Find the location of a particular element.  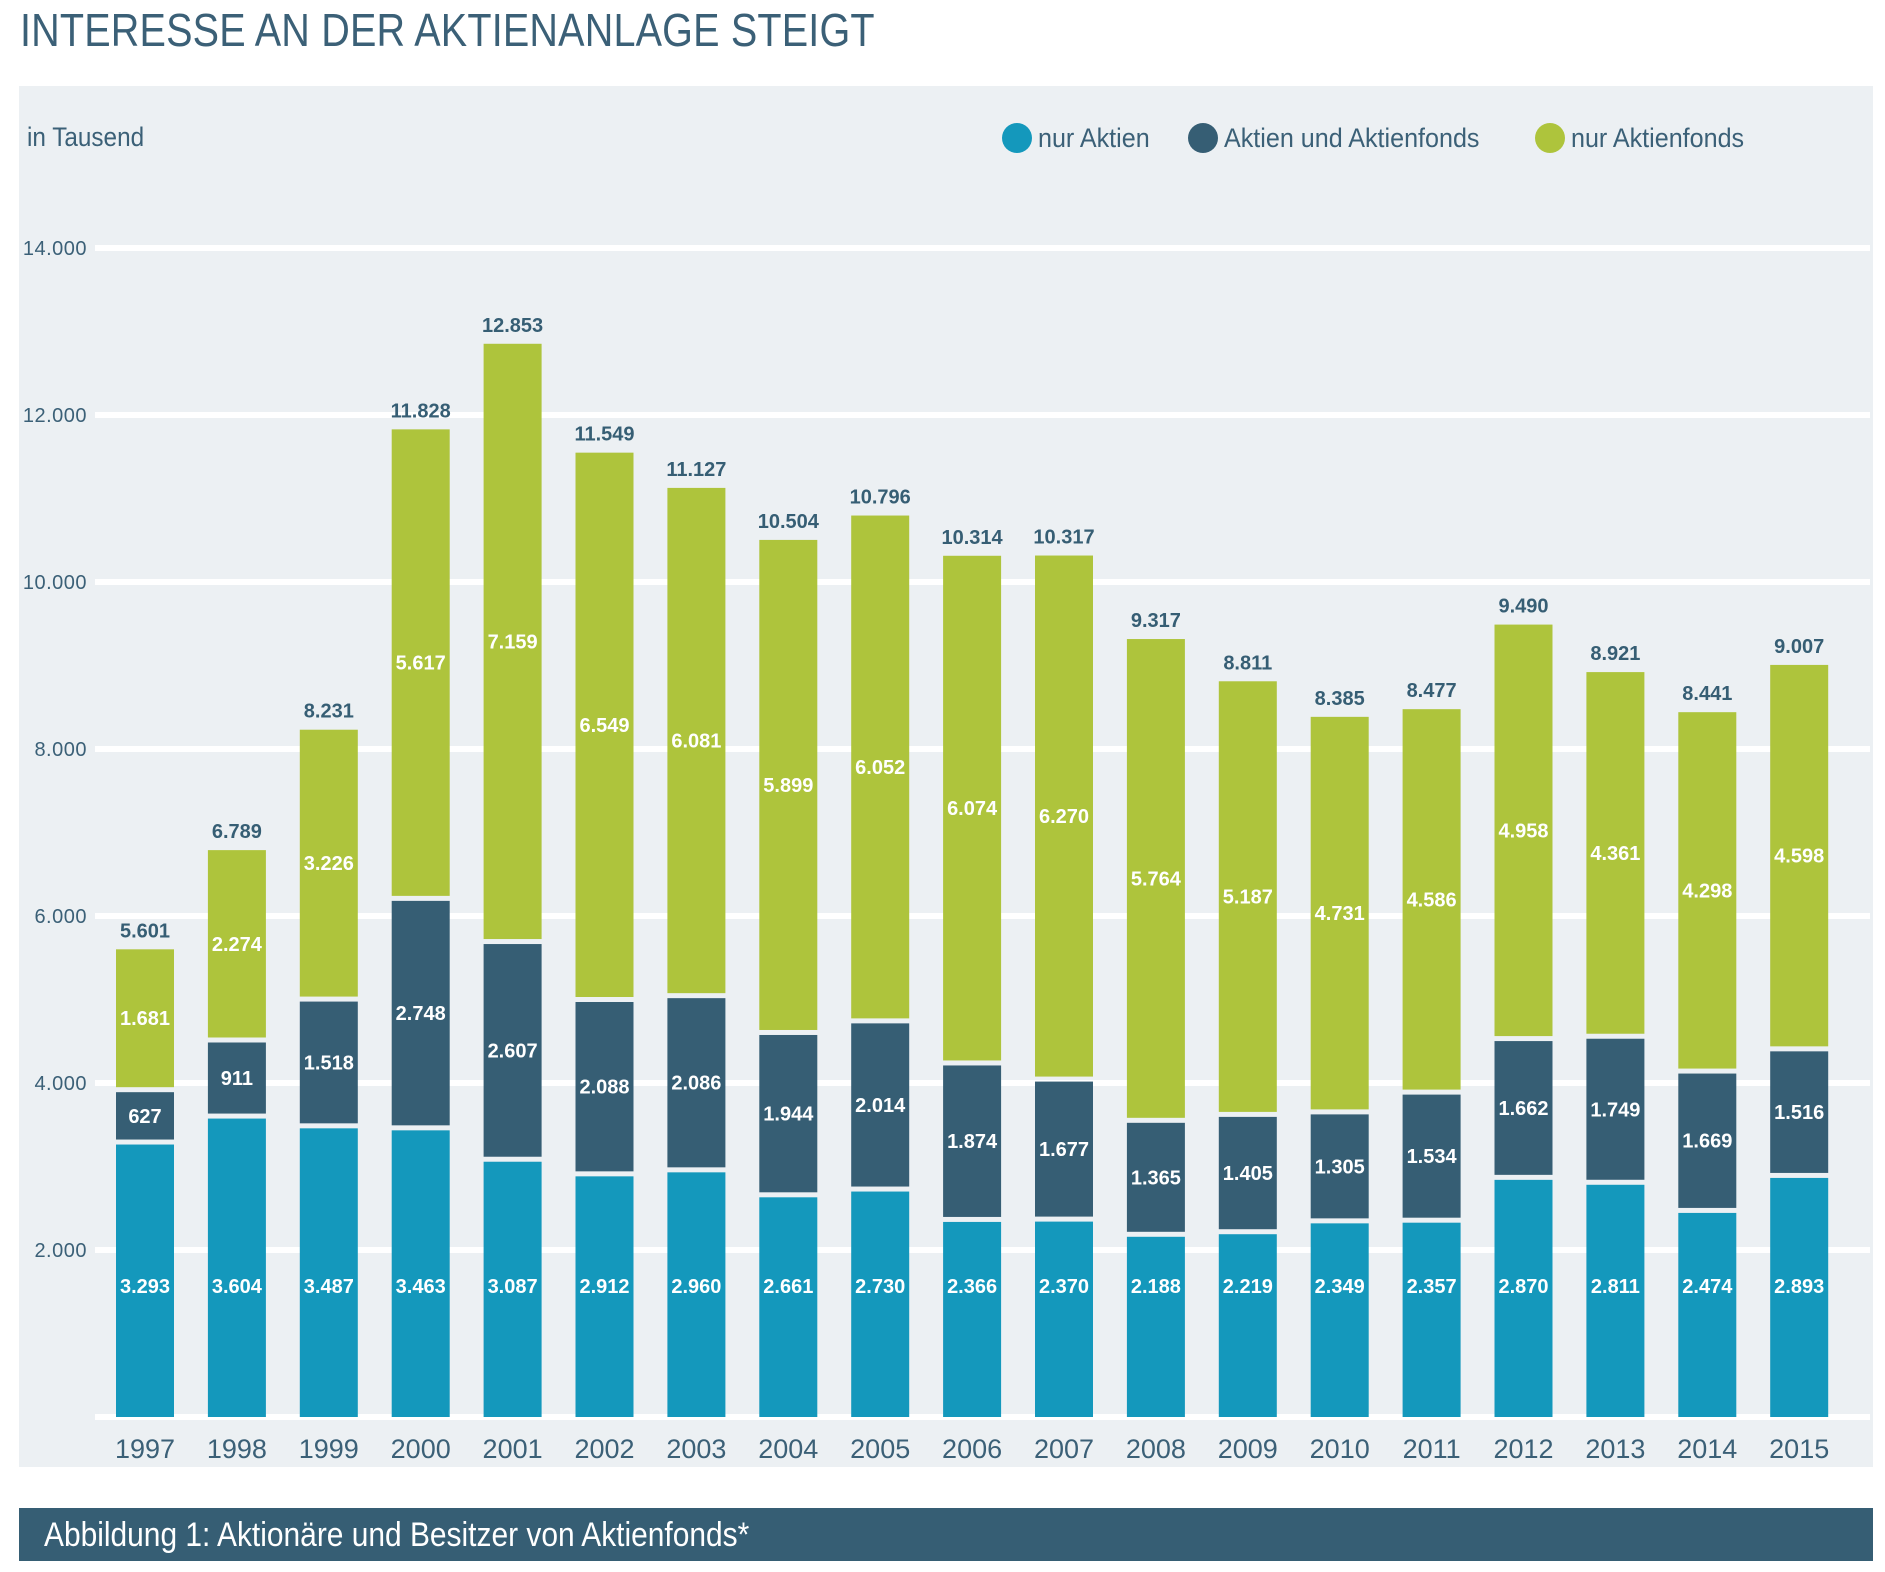

segment-value-label: 4.958 is located at coordinates (1523, 831).